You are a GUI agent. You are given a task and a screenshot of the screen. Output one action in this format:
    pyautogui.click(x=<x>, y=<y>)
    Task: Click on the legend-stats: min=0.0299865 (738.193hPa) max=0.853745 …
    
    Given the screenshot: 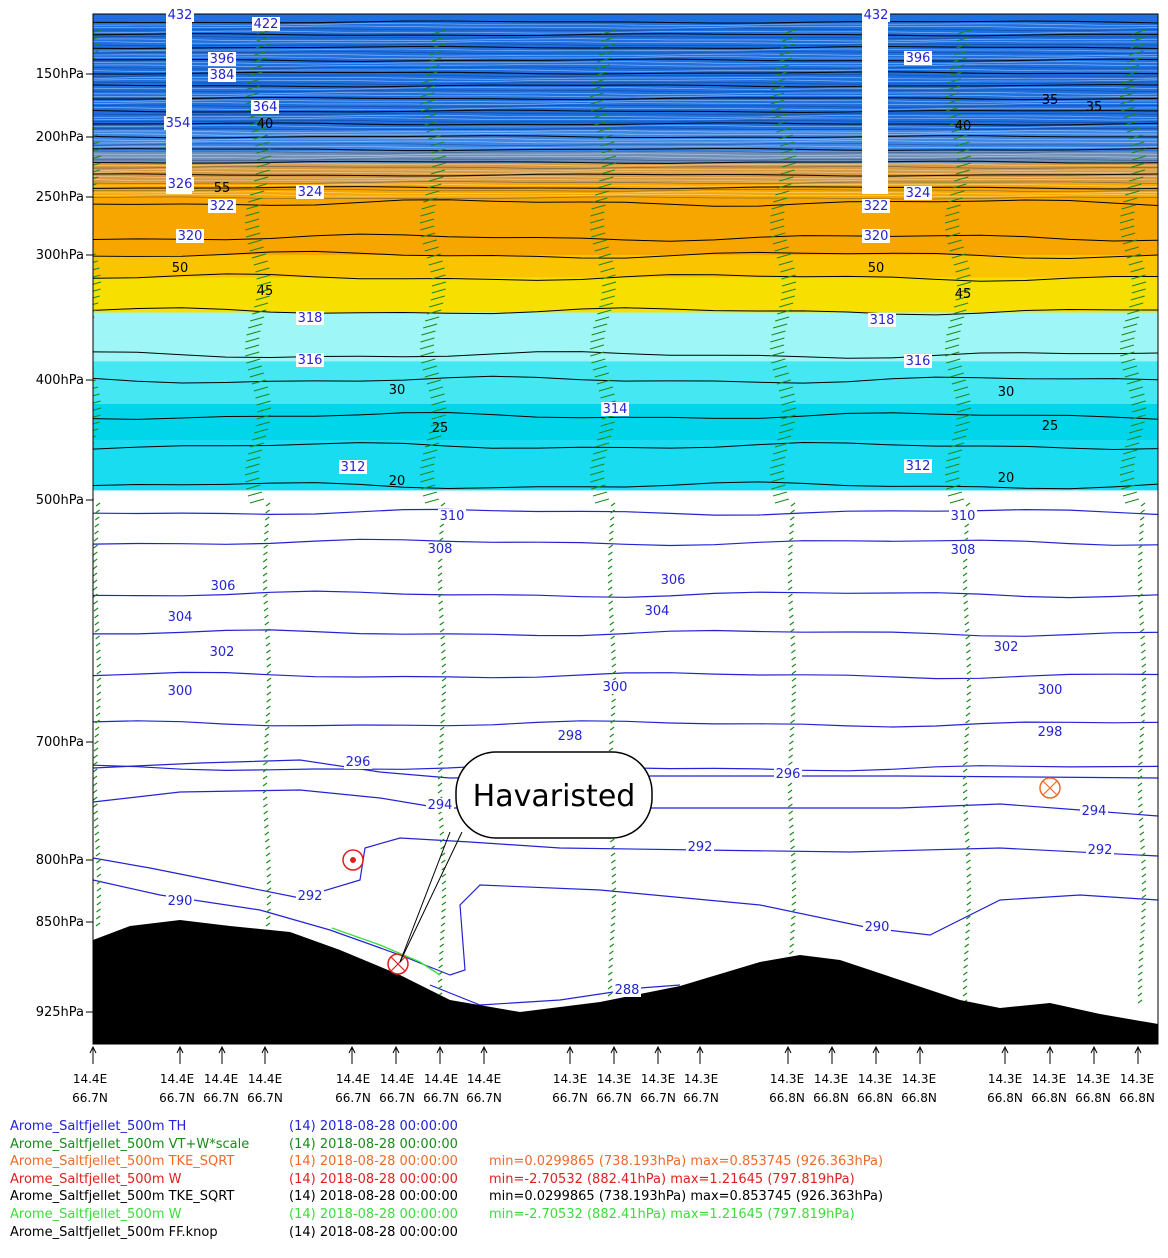 What is the action you would take?
    pyautogui.click(x=686, y=1197)
    